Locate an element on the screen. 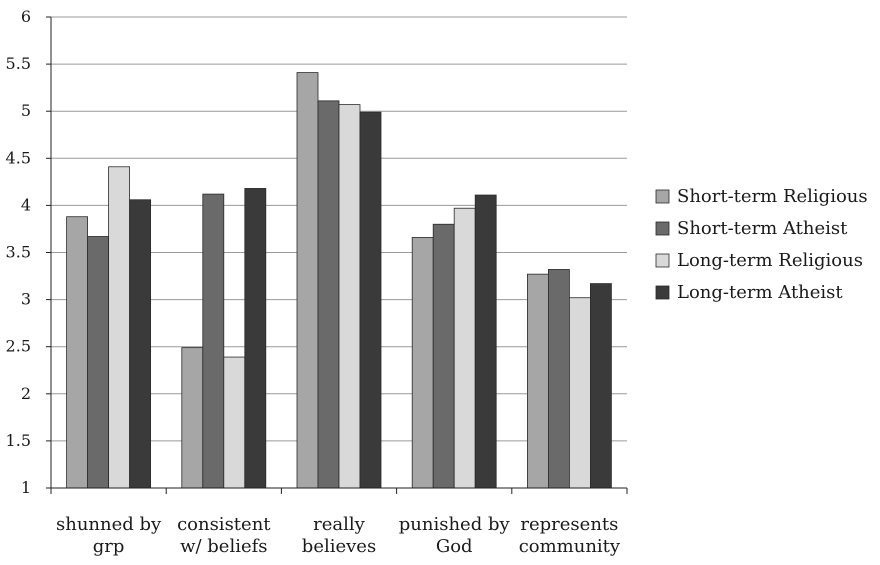  y-tick-label: 1 is located at coordinates (26, 487).